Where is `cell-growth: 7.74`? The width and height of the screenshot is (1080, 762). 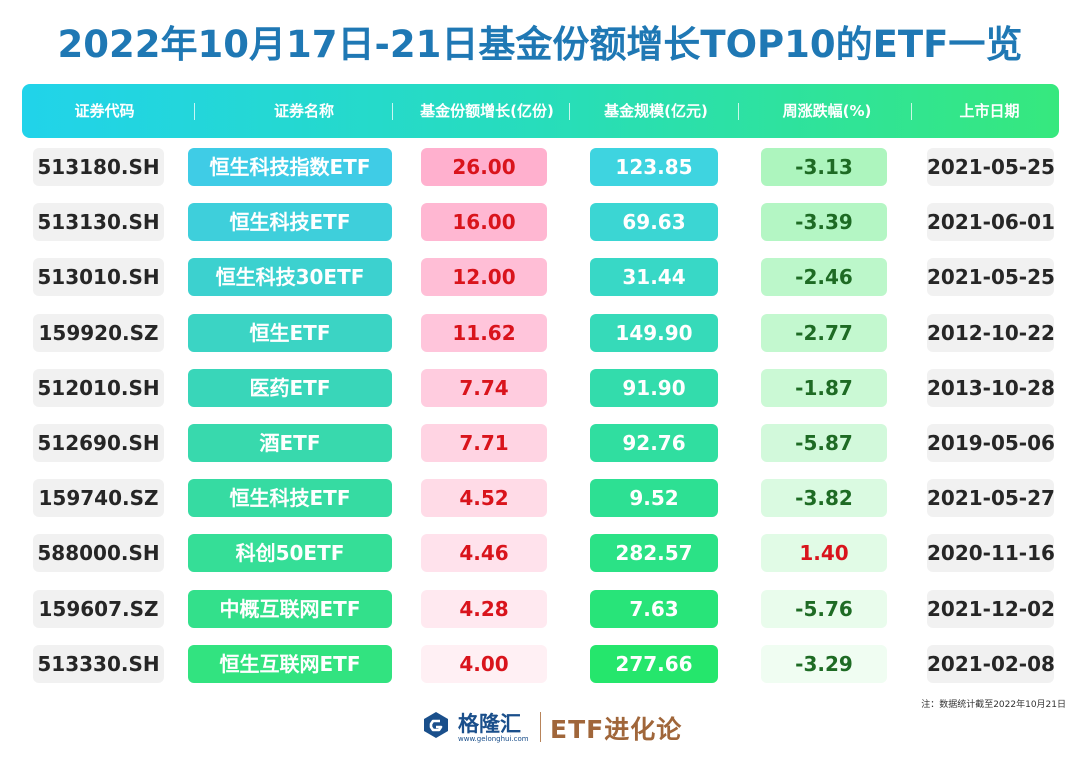
cell-growth: 7.74 is located at coordinates (484, 387).